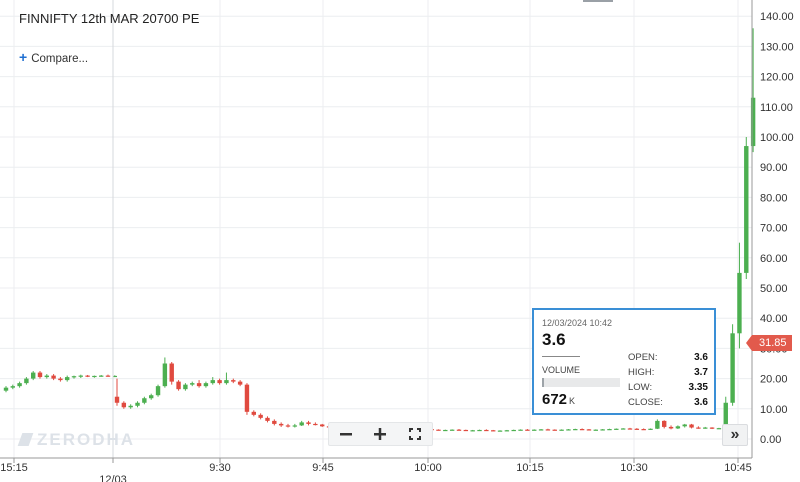 The height and width of the screenshot is (482, 800). I want to click on plus-icon: +, so click(23, 57).